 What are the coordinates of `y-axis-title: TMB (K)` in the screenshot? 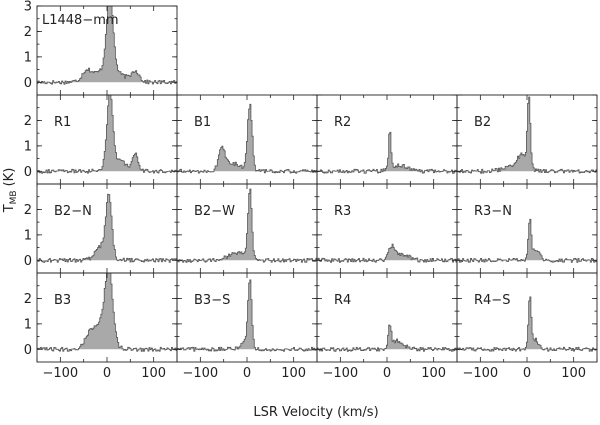 It's located at (10, 191).